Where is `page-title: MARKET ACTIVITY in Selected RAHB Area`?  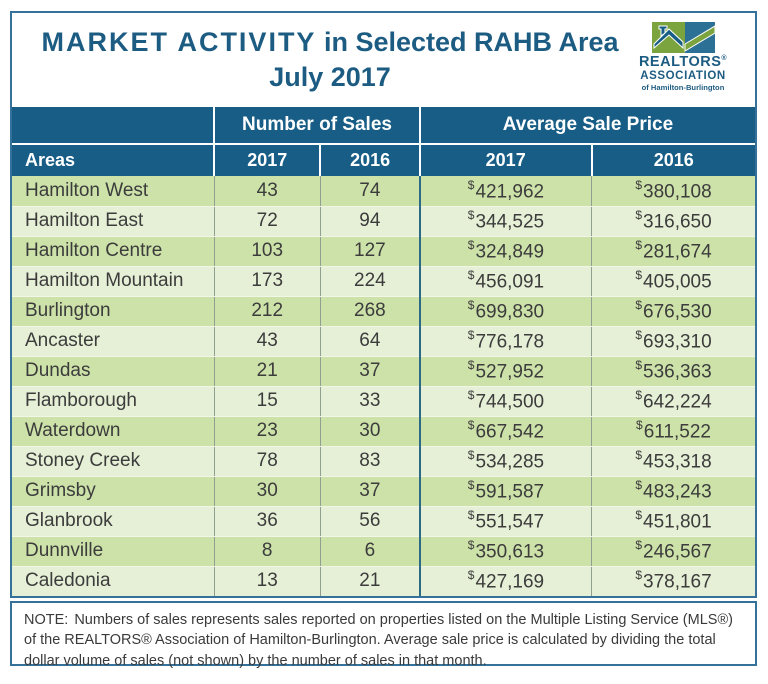
page-title: MARKET ACTIVITY in Selected RAHB Area is located at coordinates (330, 42).